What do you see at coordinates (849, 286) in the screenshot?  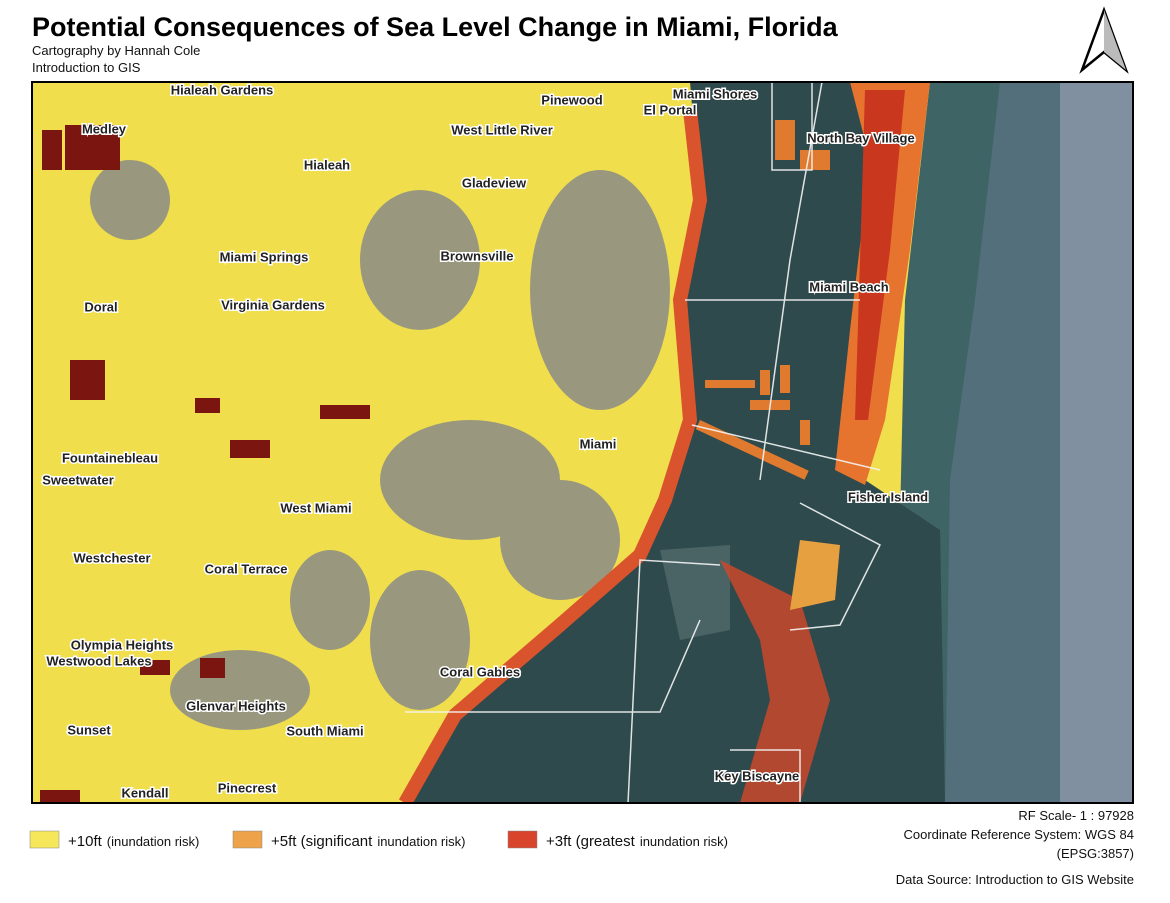 I see `place-label: Miami Beach` at bounding box center [849, 286].